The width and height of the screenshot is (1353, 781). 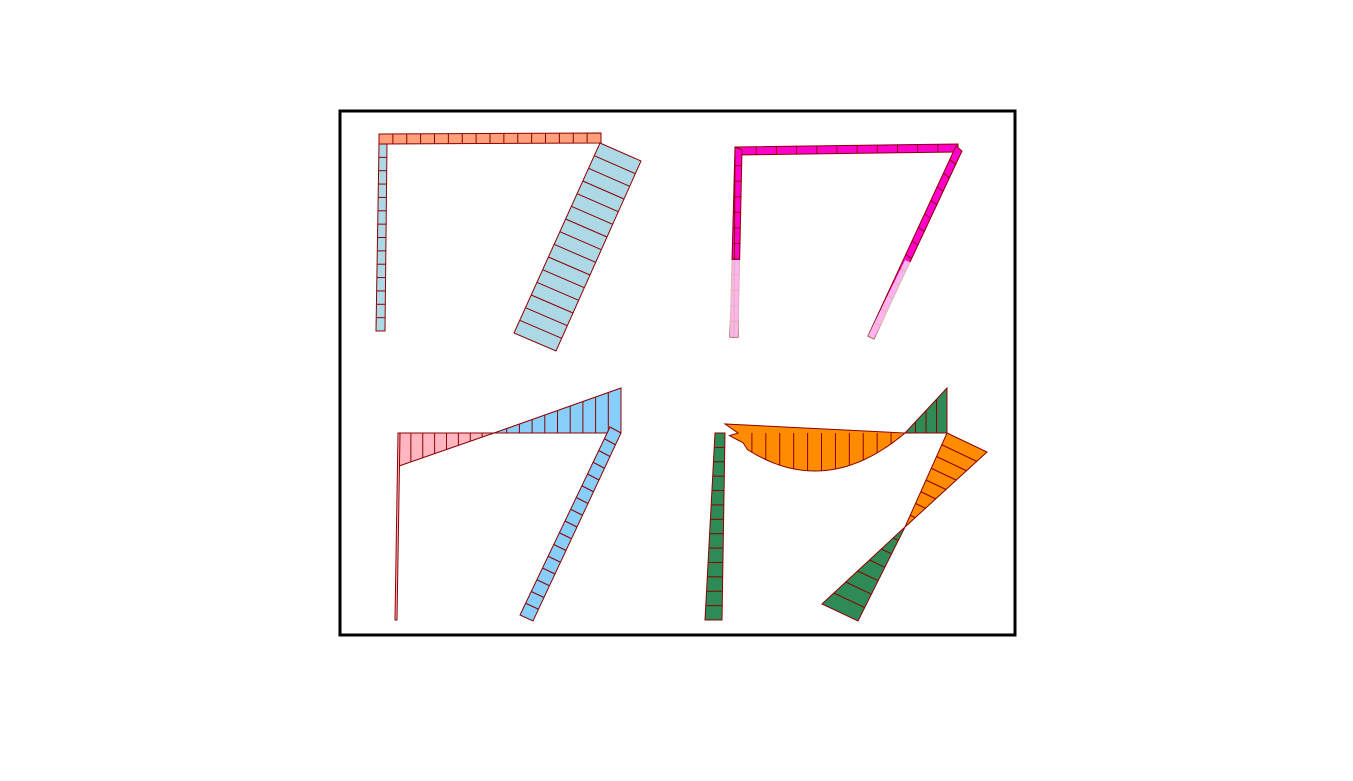 I want to click on panel-top-left-axial-force, so click(x=508, y=242).